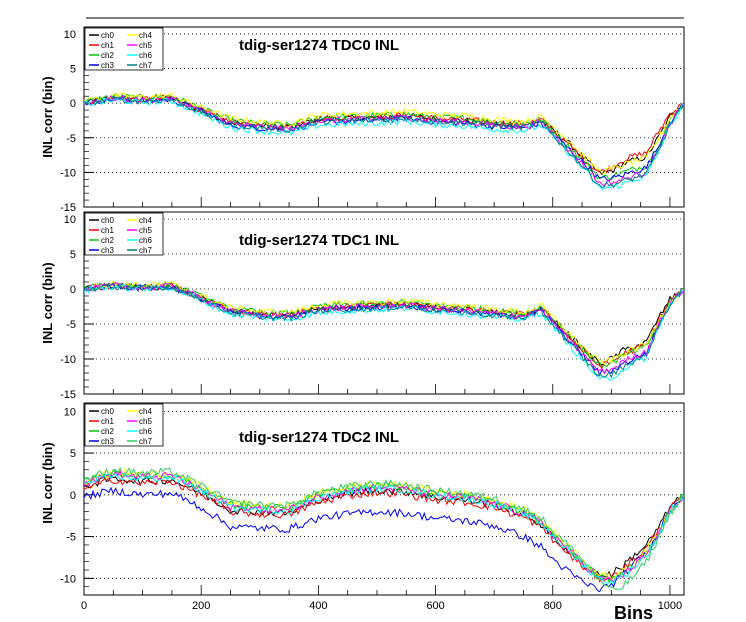 This screenshot has width=746, height=622. Describe the element at coordinates (319, 240) in the screenshot. I see `chart-title: tdig-ser1274 TDC1 INL` at that location.